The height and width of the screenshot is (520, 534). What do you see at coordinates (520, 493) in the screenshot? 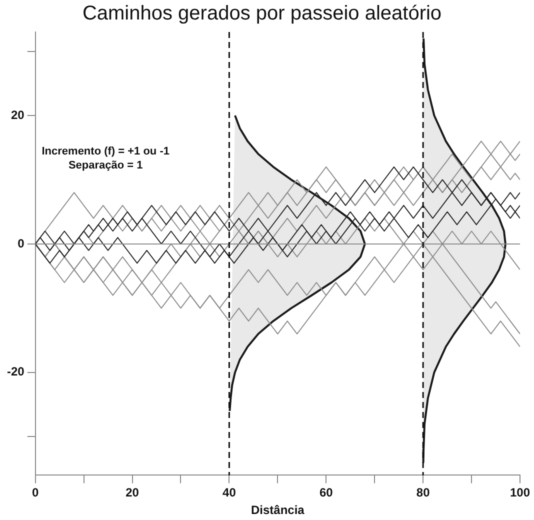
I see `x-tick-label: 100` at bounding box center [520, 493].